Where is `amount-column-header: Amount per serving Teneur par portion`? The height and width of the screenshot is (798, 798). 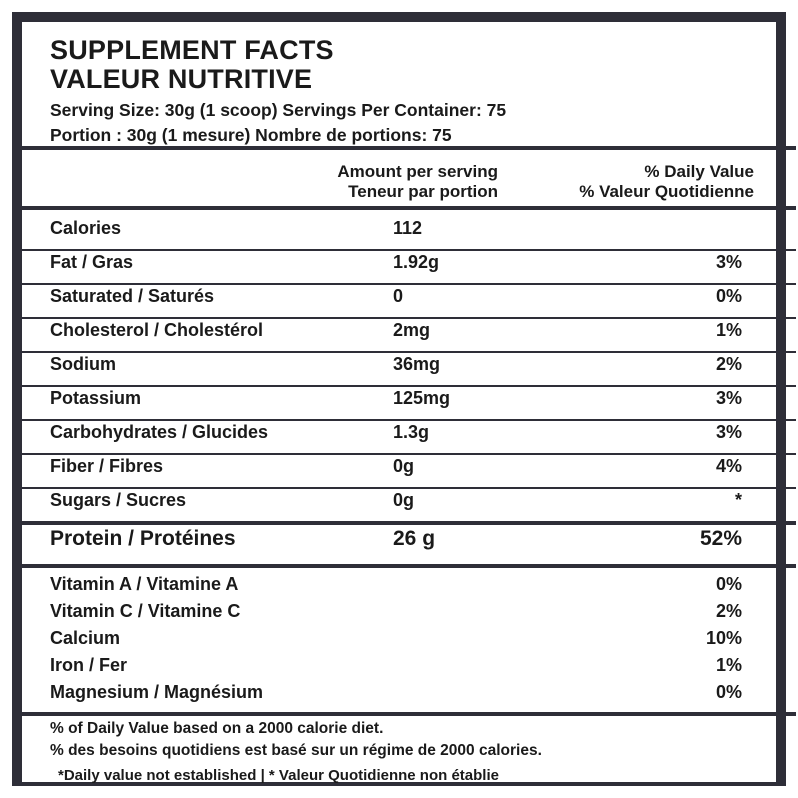 amount-column-header: Amount per serving Teneur par portion is located at coordinates (380, 182).